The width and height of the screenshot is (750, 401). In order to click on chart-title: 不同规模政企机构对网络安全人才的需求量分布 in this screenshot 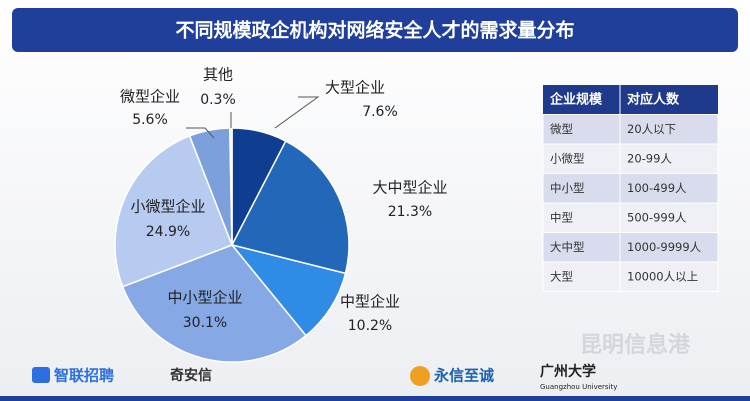, I will do `click(374, 30)`.